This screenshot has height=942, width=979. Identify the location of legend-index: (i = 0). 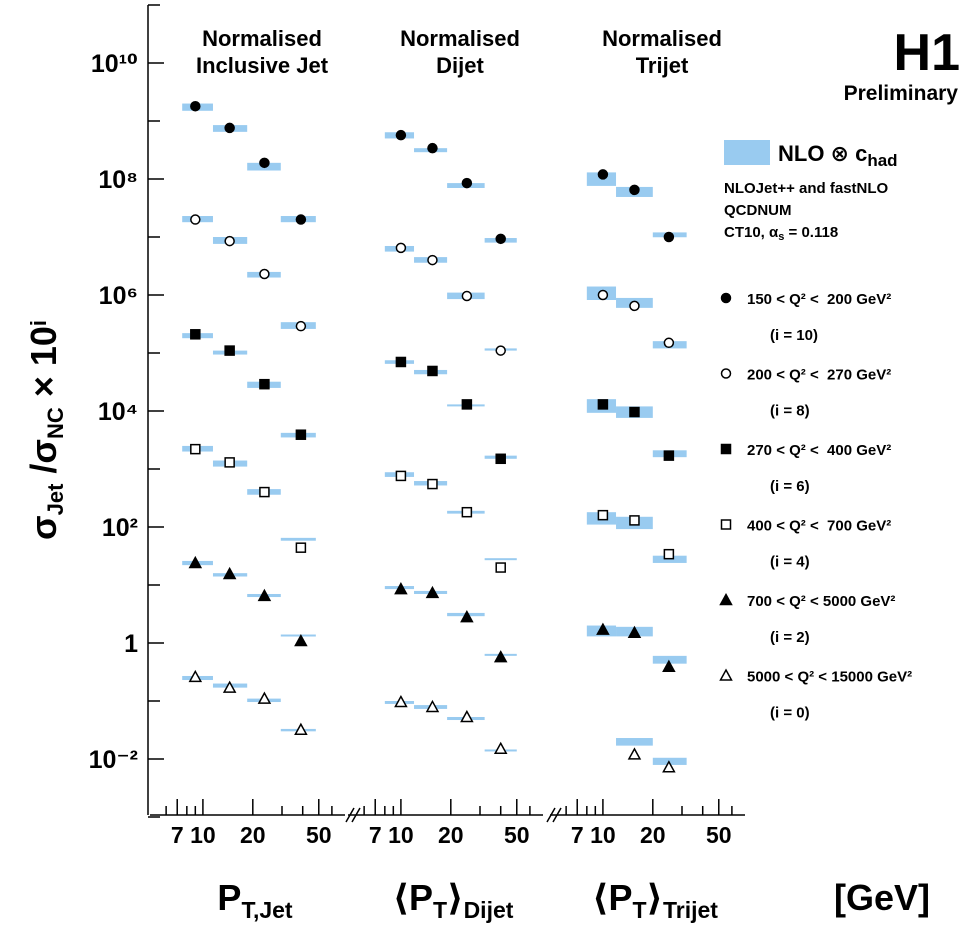
(790, 713).